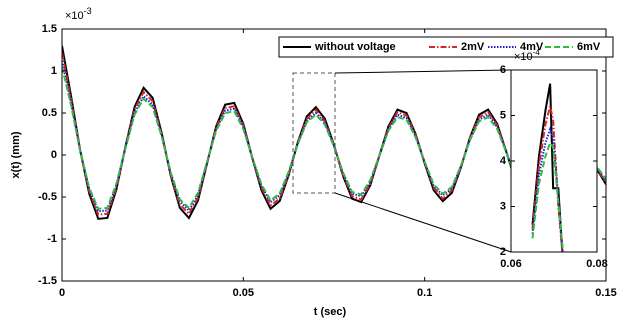  What do you see at coordinates (532, 47) in the screenshot?
I see `legend-label: 4mV` at bounding box center [532, 47].